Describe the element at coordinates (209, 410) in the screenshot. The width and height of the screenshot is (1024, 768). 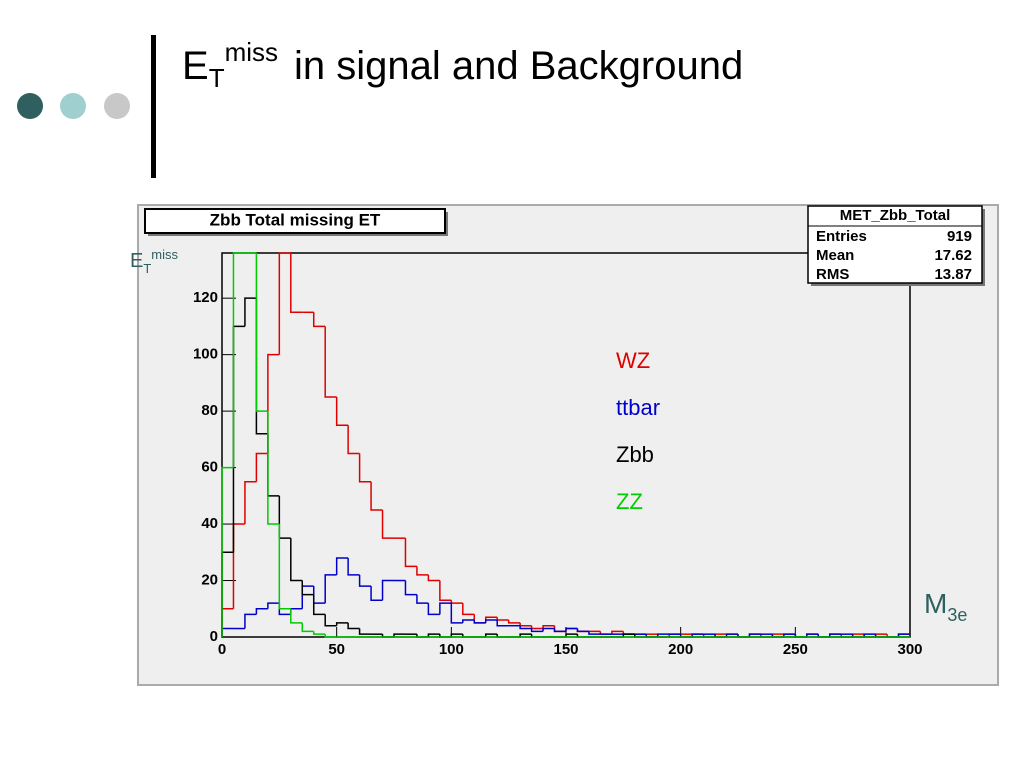
I see `y-tick-label: 80` at that location.